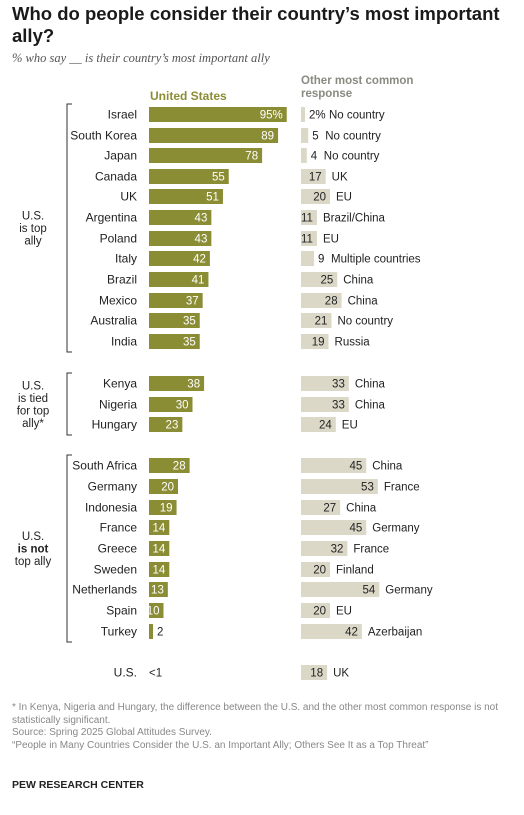  I want to click on other-response-label: Germany, so click(409, 591).